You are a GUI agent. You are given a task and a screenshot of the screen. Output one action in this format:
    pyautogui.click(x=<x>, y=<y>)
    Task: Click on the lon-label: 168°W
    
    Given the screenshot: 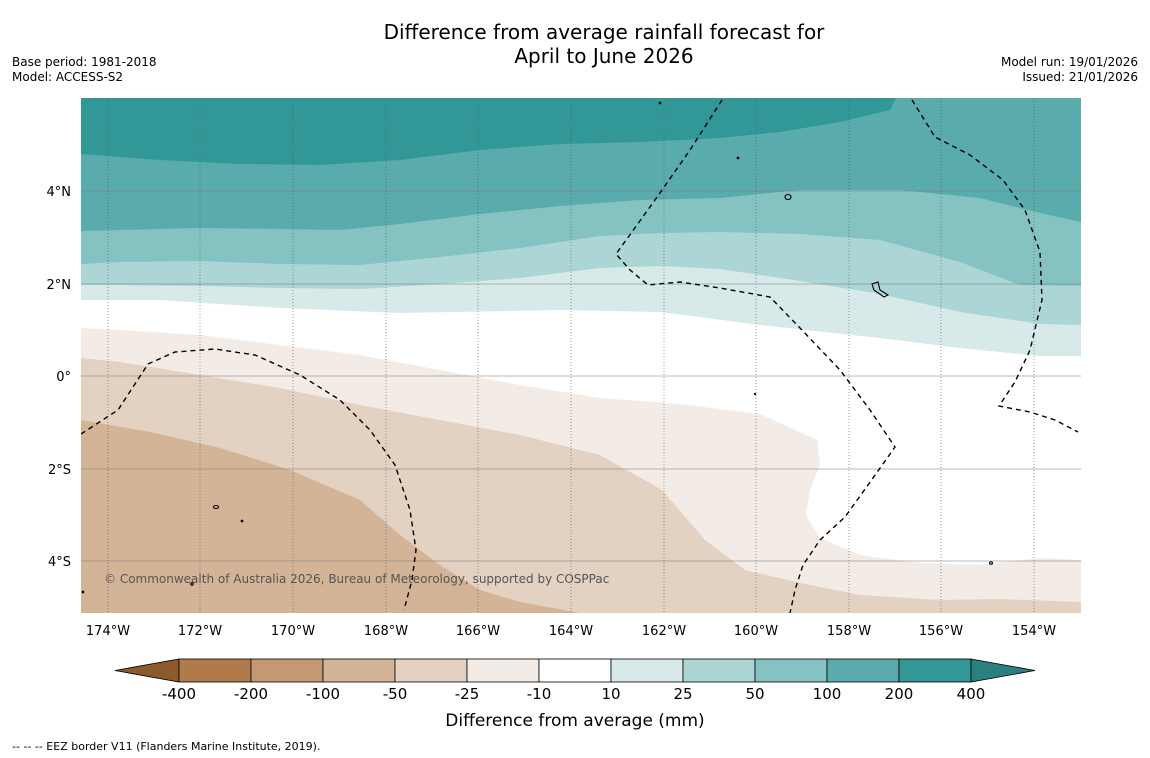 What is the action you would take?
    pyautogui.click(x=386, y=631)
    